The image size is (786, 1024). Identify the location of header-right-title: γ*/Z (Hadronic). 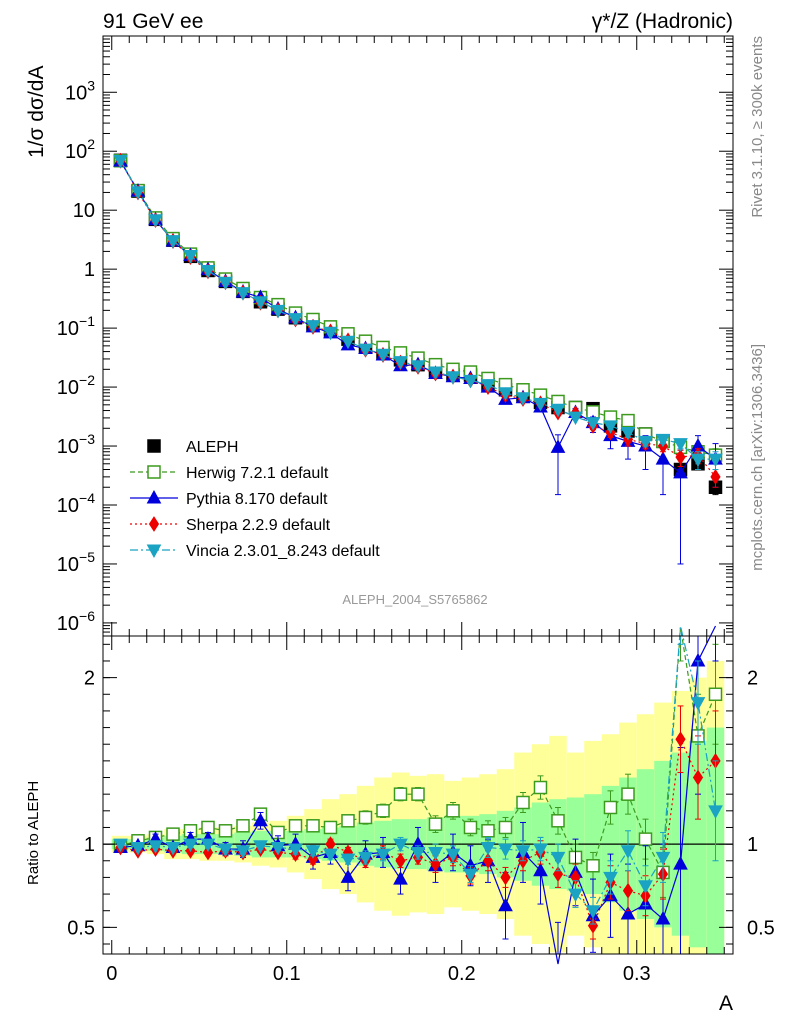
(662, 21).